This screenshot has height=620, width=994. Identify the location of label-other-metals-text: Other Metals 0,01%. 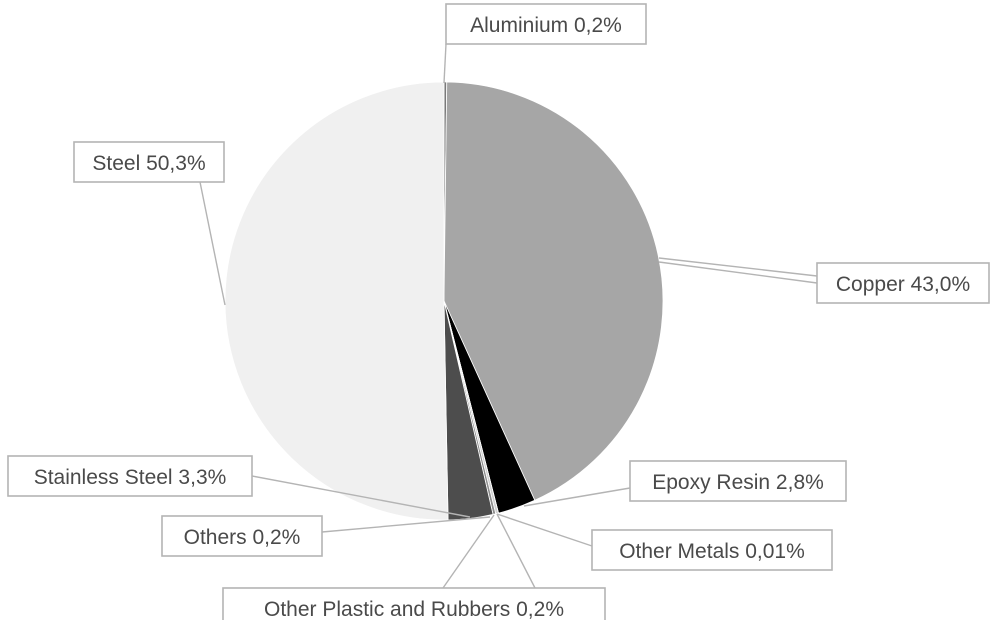
(712, 551).